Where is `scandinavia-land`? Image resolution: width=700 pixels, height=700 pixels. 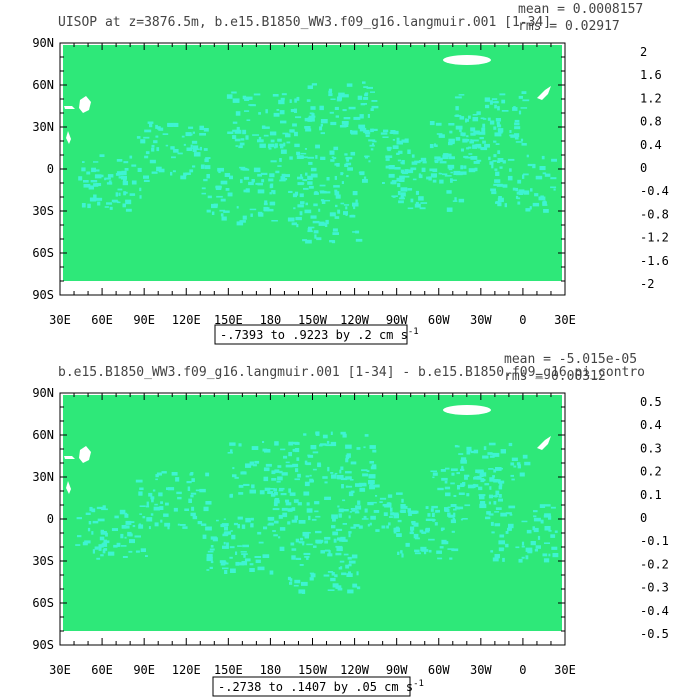 scandinavia-land is located at coordinates (85, 104).